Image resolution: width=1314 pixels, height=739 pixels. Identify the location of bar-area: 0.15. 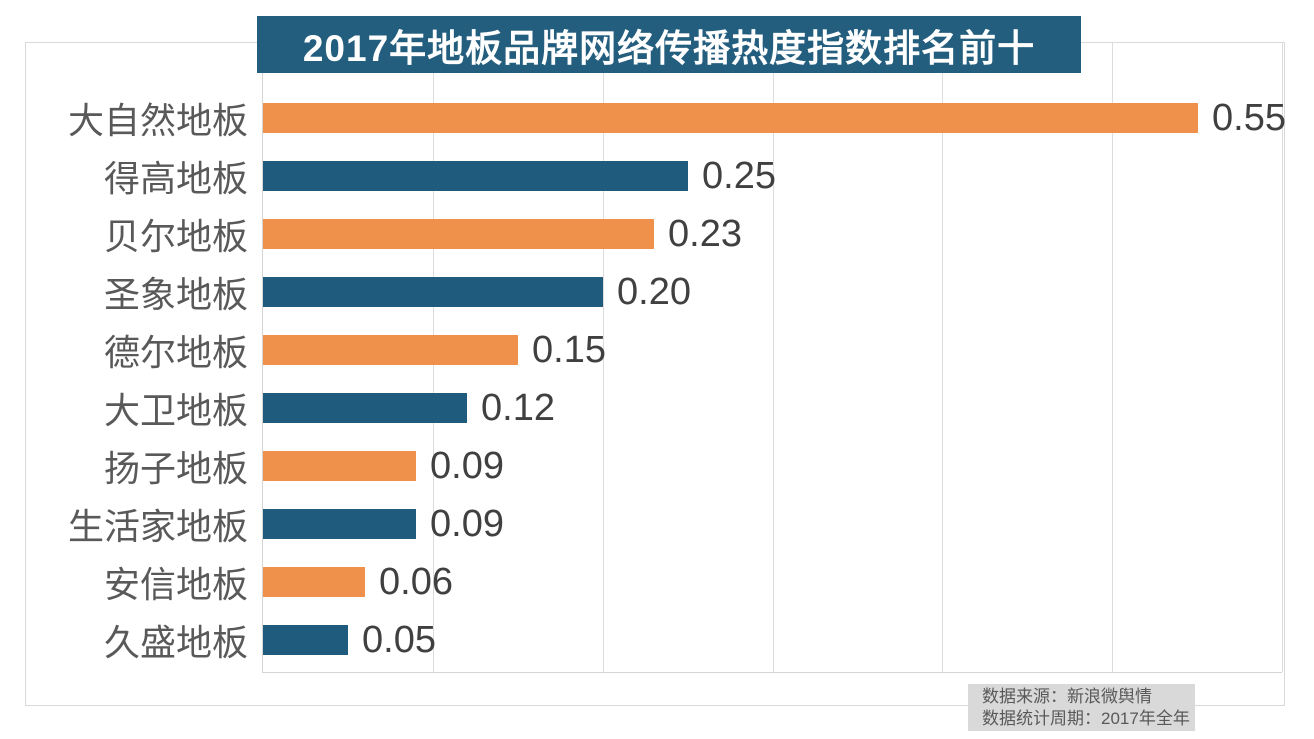
(777, 350).